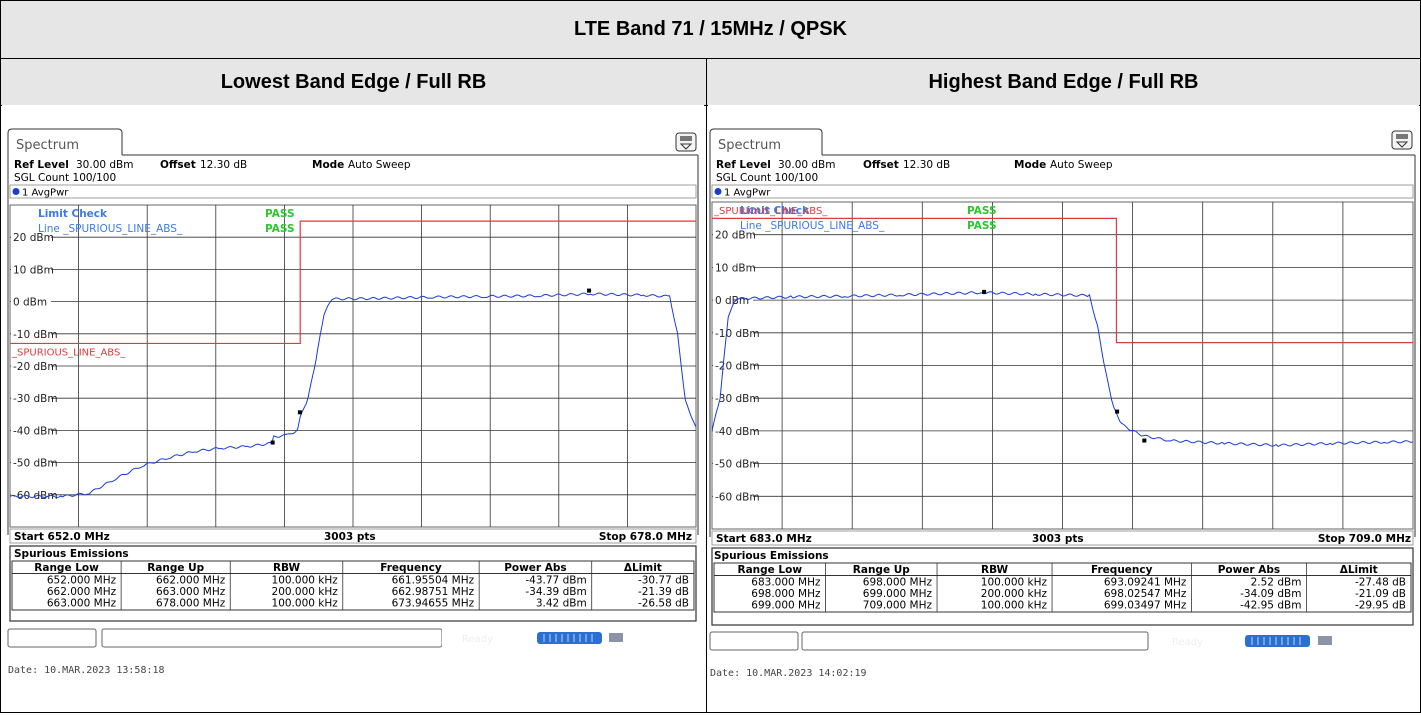 The image size is (1421, 716). Describe the element at coordinates (881, 165) in the screenshot. I see `offset-label: Offset` at that location.